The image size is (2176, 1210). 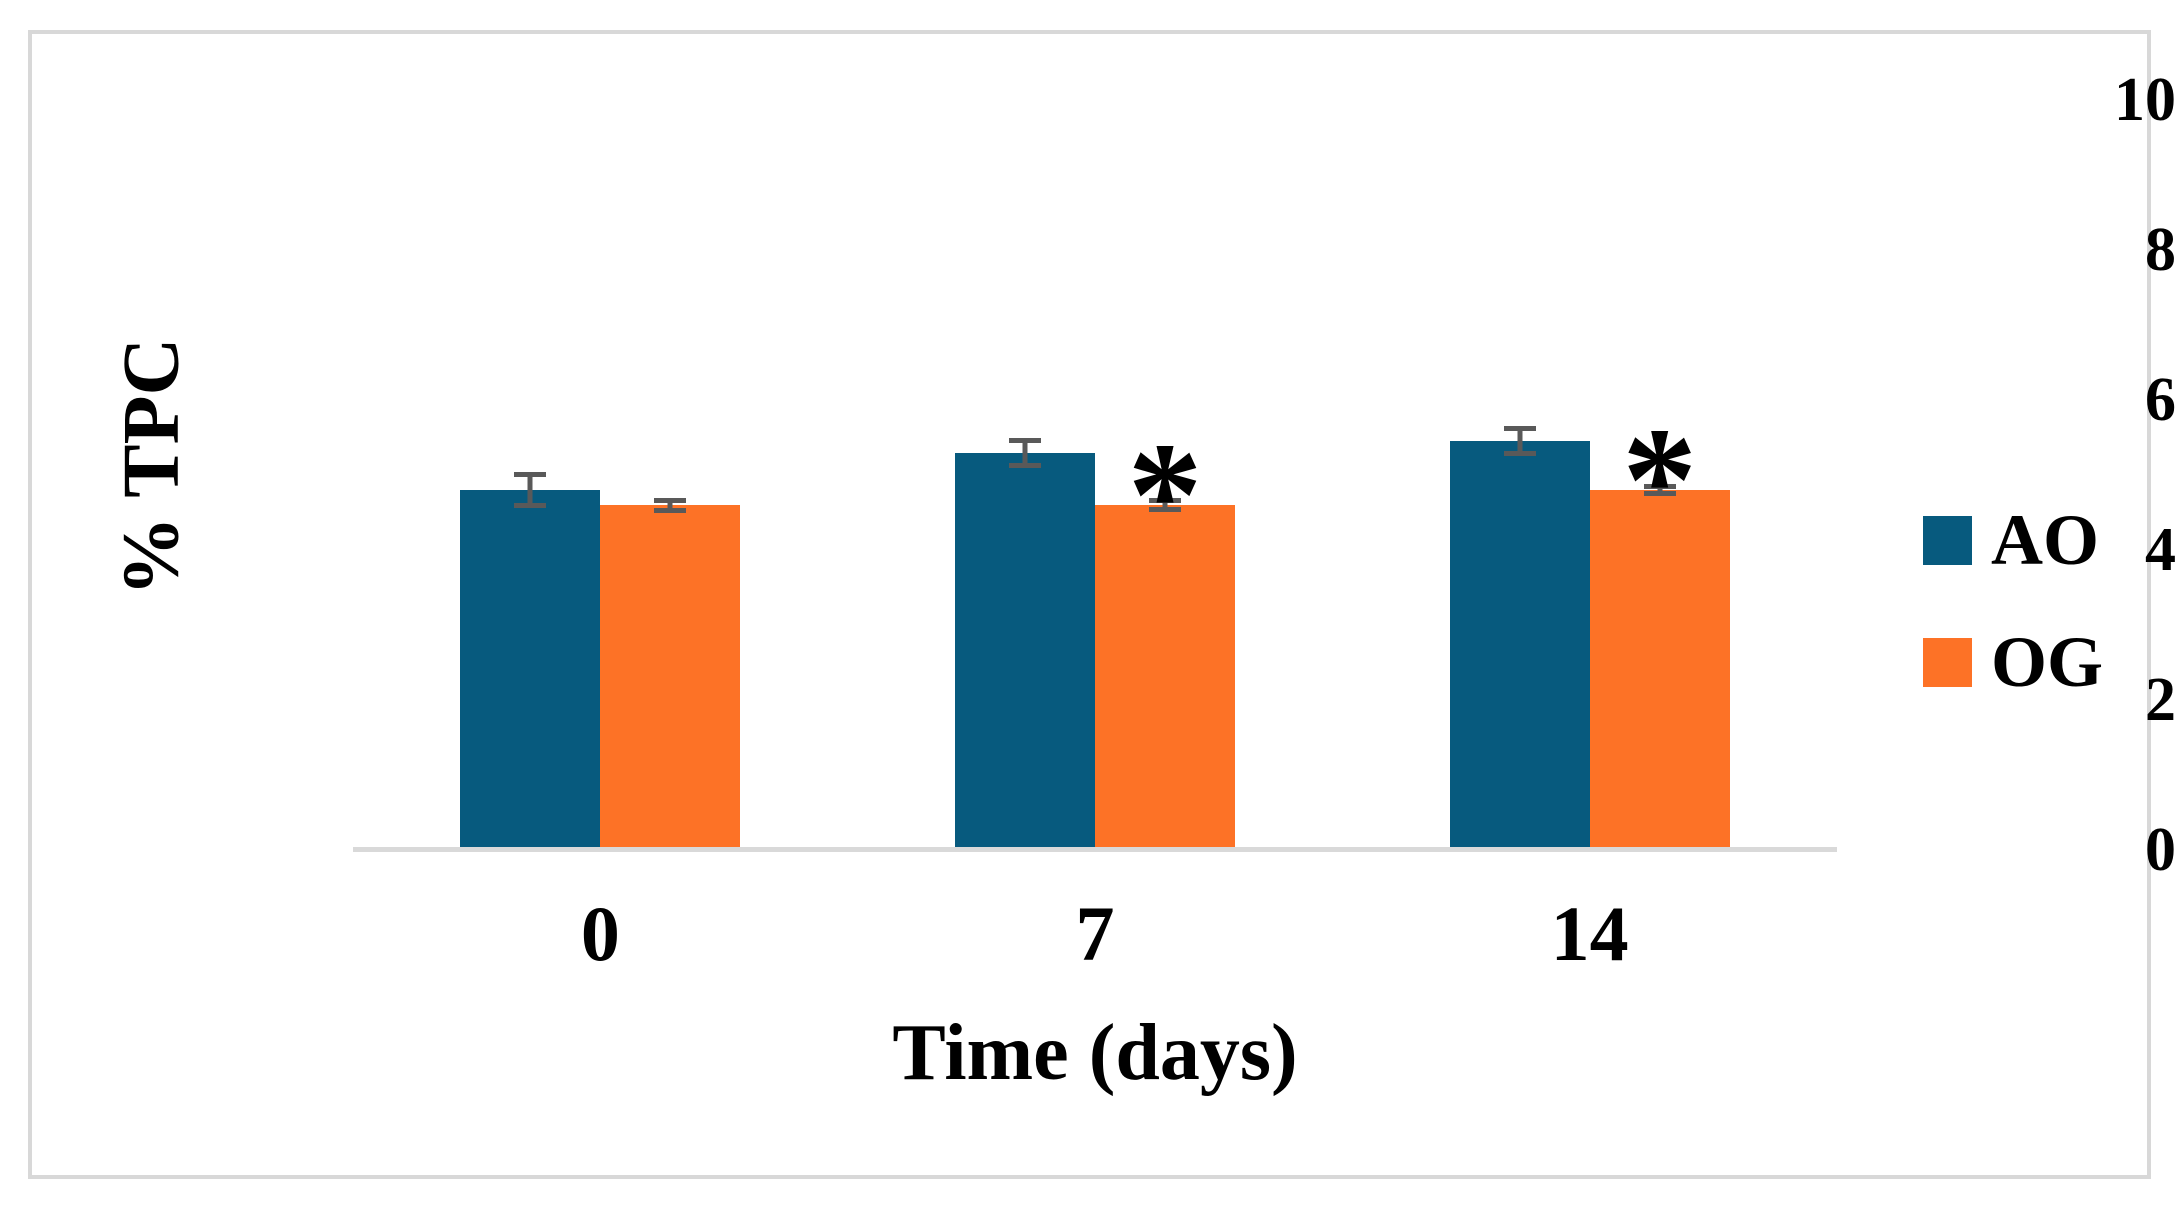 I want to click on error-bar-ao-day14, so click(x=1519, y=441).